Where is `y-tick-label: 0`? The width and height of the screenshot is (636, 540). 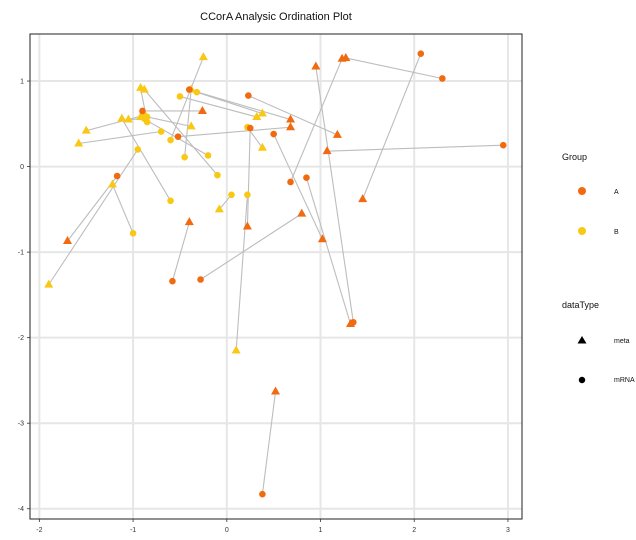
y-tick-label: 0 is located at coordinates (22, 167).